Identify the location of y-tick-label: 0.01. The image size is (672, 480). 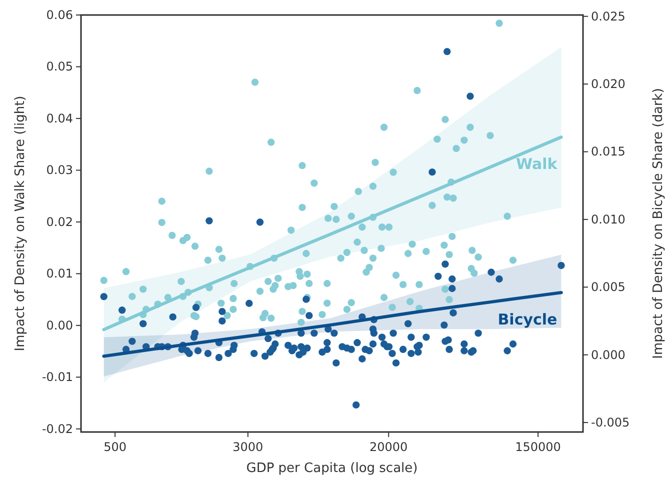
(59, 273).